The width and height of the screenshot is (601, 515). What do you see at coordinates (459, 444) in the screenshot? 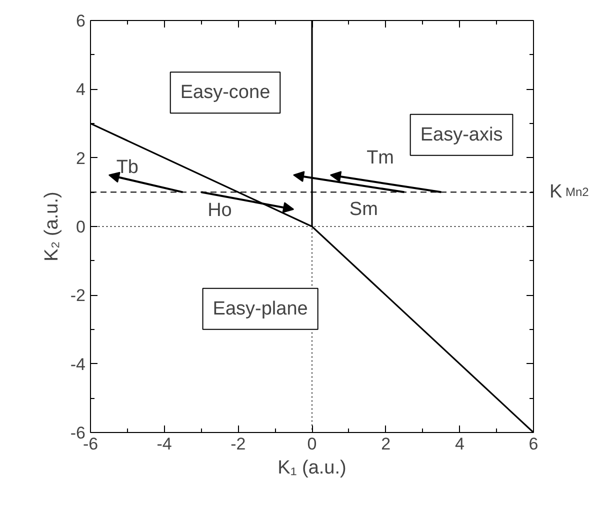
I see `x-tick-label: 4` at bounding box center [459, 444].